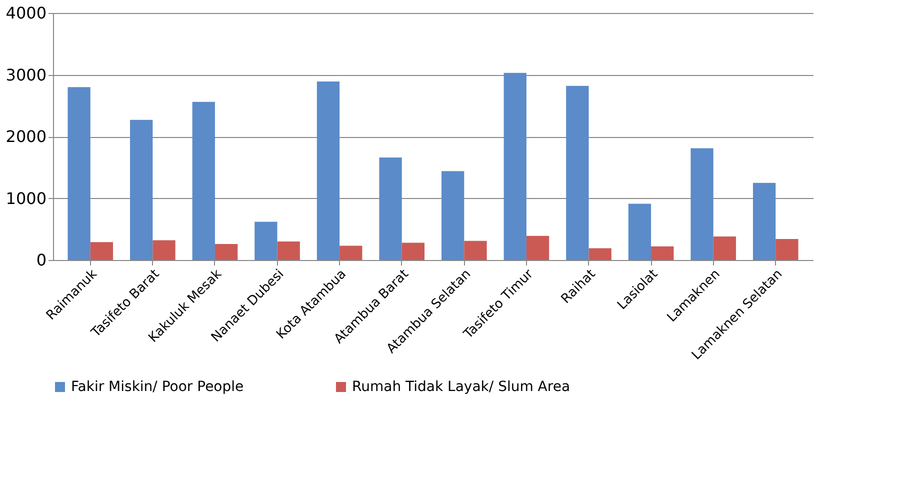  Describe the element at coordinates (26, 198) in the screenshot. I see `y-tick-label: 1000` at that location.